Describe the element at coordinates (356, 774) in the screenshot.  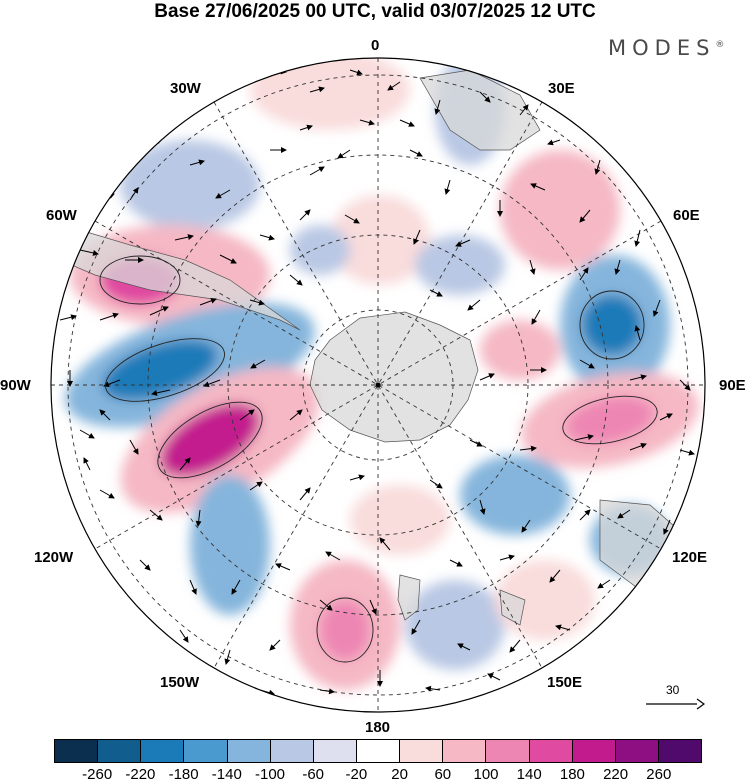
I see `colorbar-tick-label: -20` at that location.